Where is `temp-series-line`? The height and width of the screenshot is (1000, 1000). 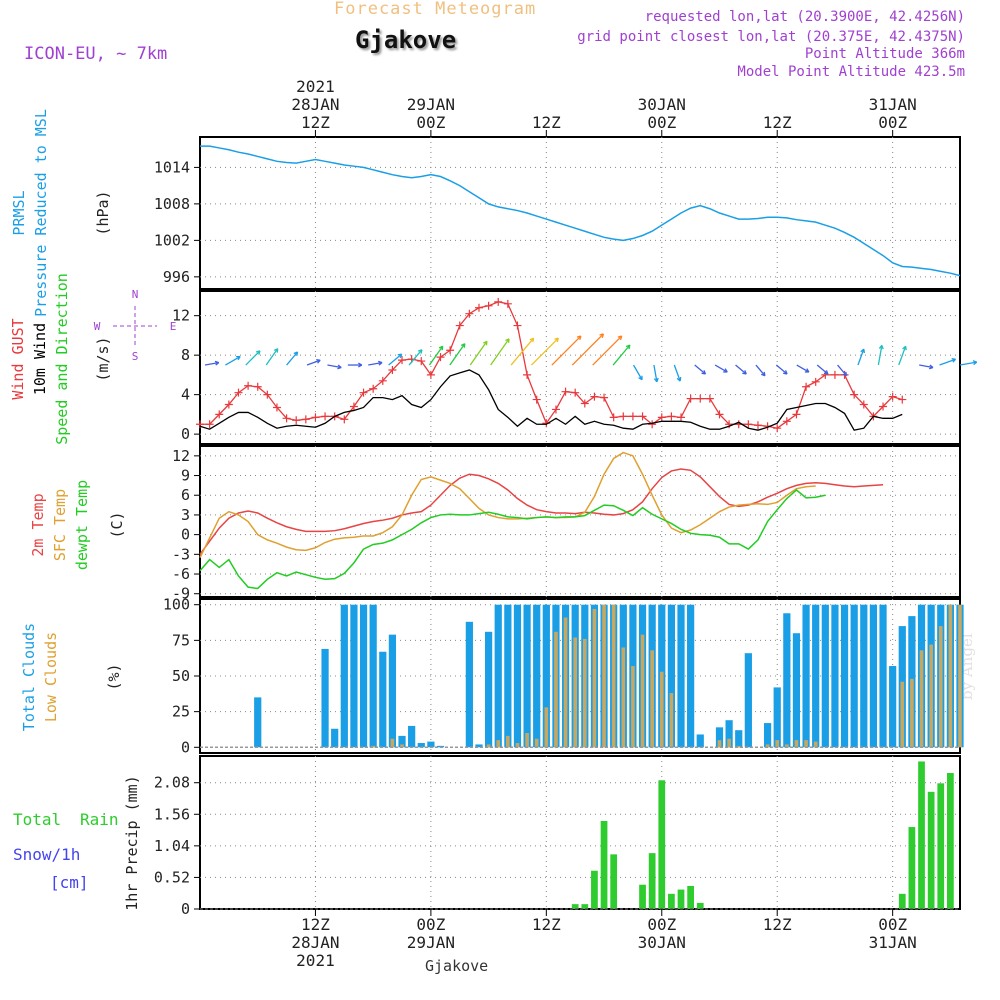
temp-series-line is located at coordinates (512, 539).